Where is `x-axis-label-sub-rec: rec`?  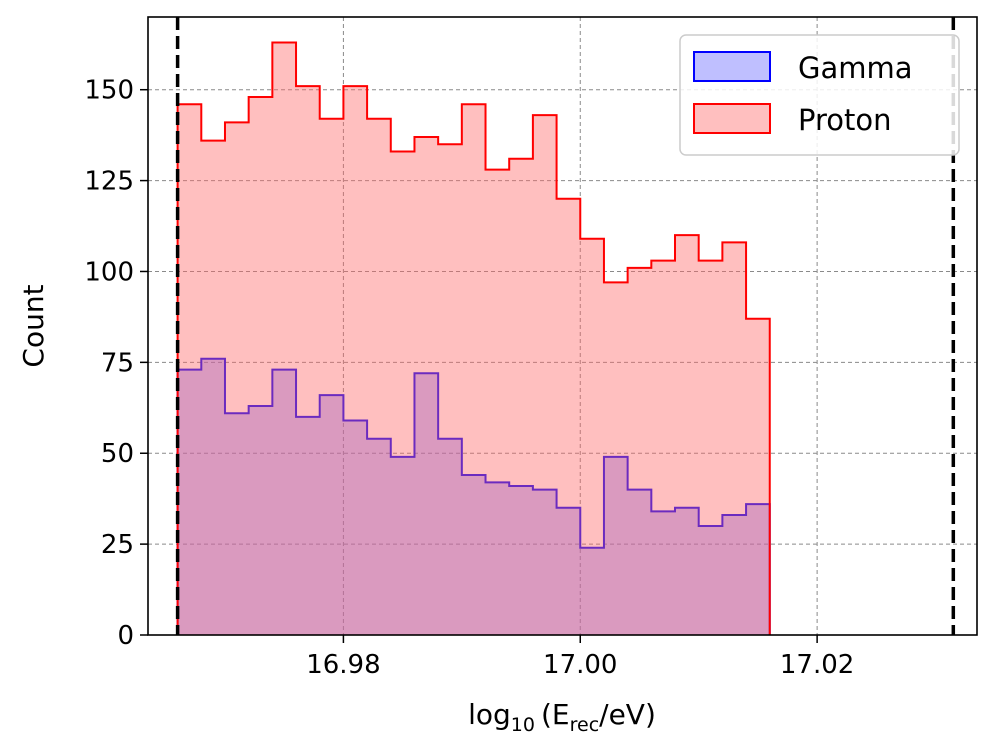 x-axis-label-sub-rec: rec is located at coordinates (585, 725).